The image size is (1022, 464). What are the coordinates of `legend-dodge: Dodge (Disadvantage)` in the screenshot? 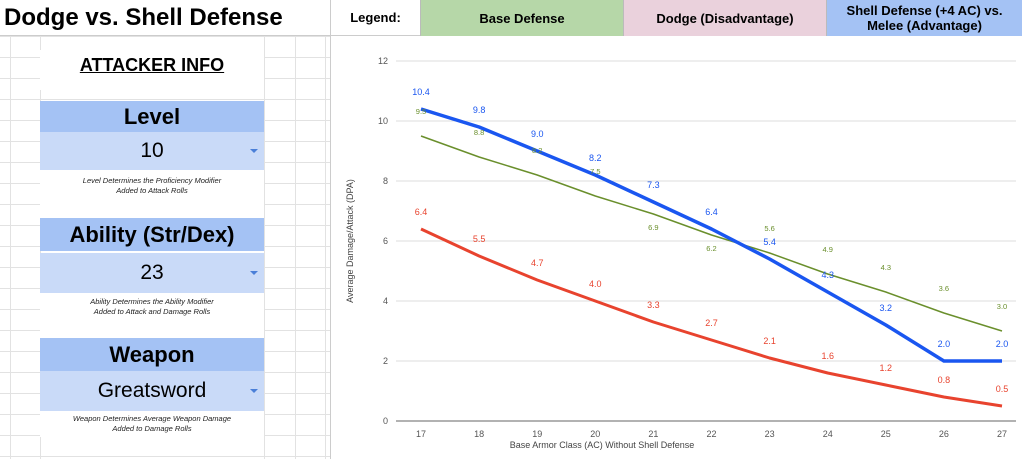 It's located at (724, 18).